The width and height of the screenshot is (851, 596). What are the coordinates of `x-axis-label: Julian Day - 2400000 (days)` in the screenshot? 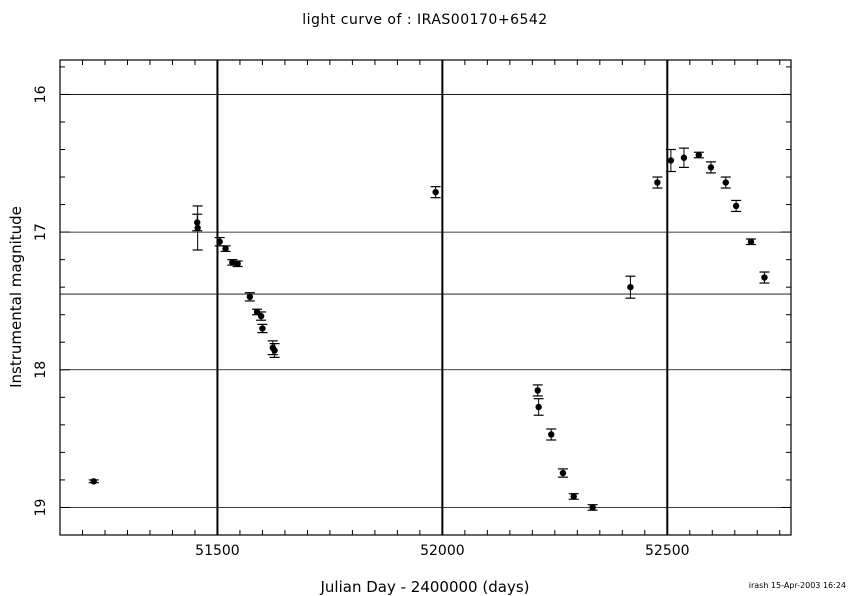 It's located at (425, 587).